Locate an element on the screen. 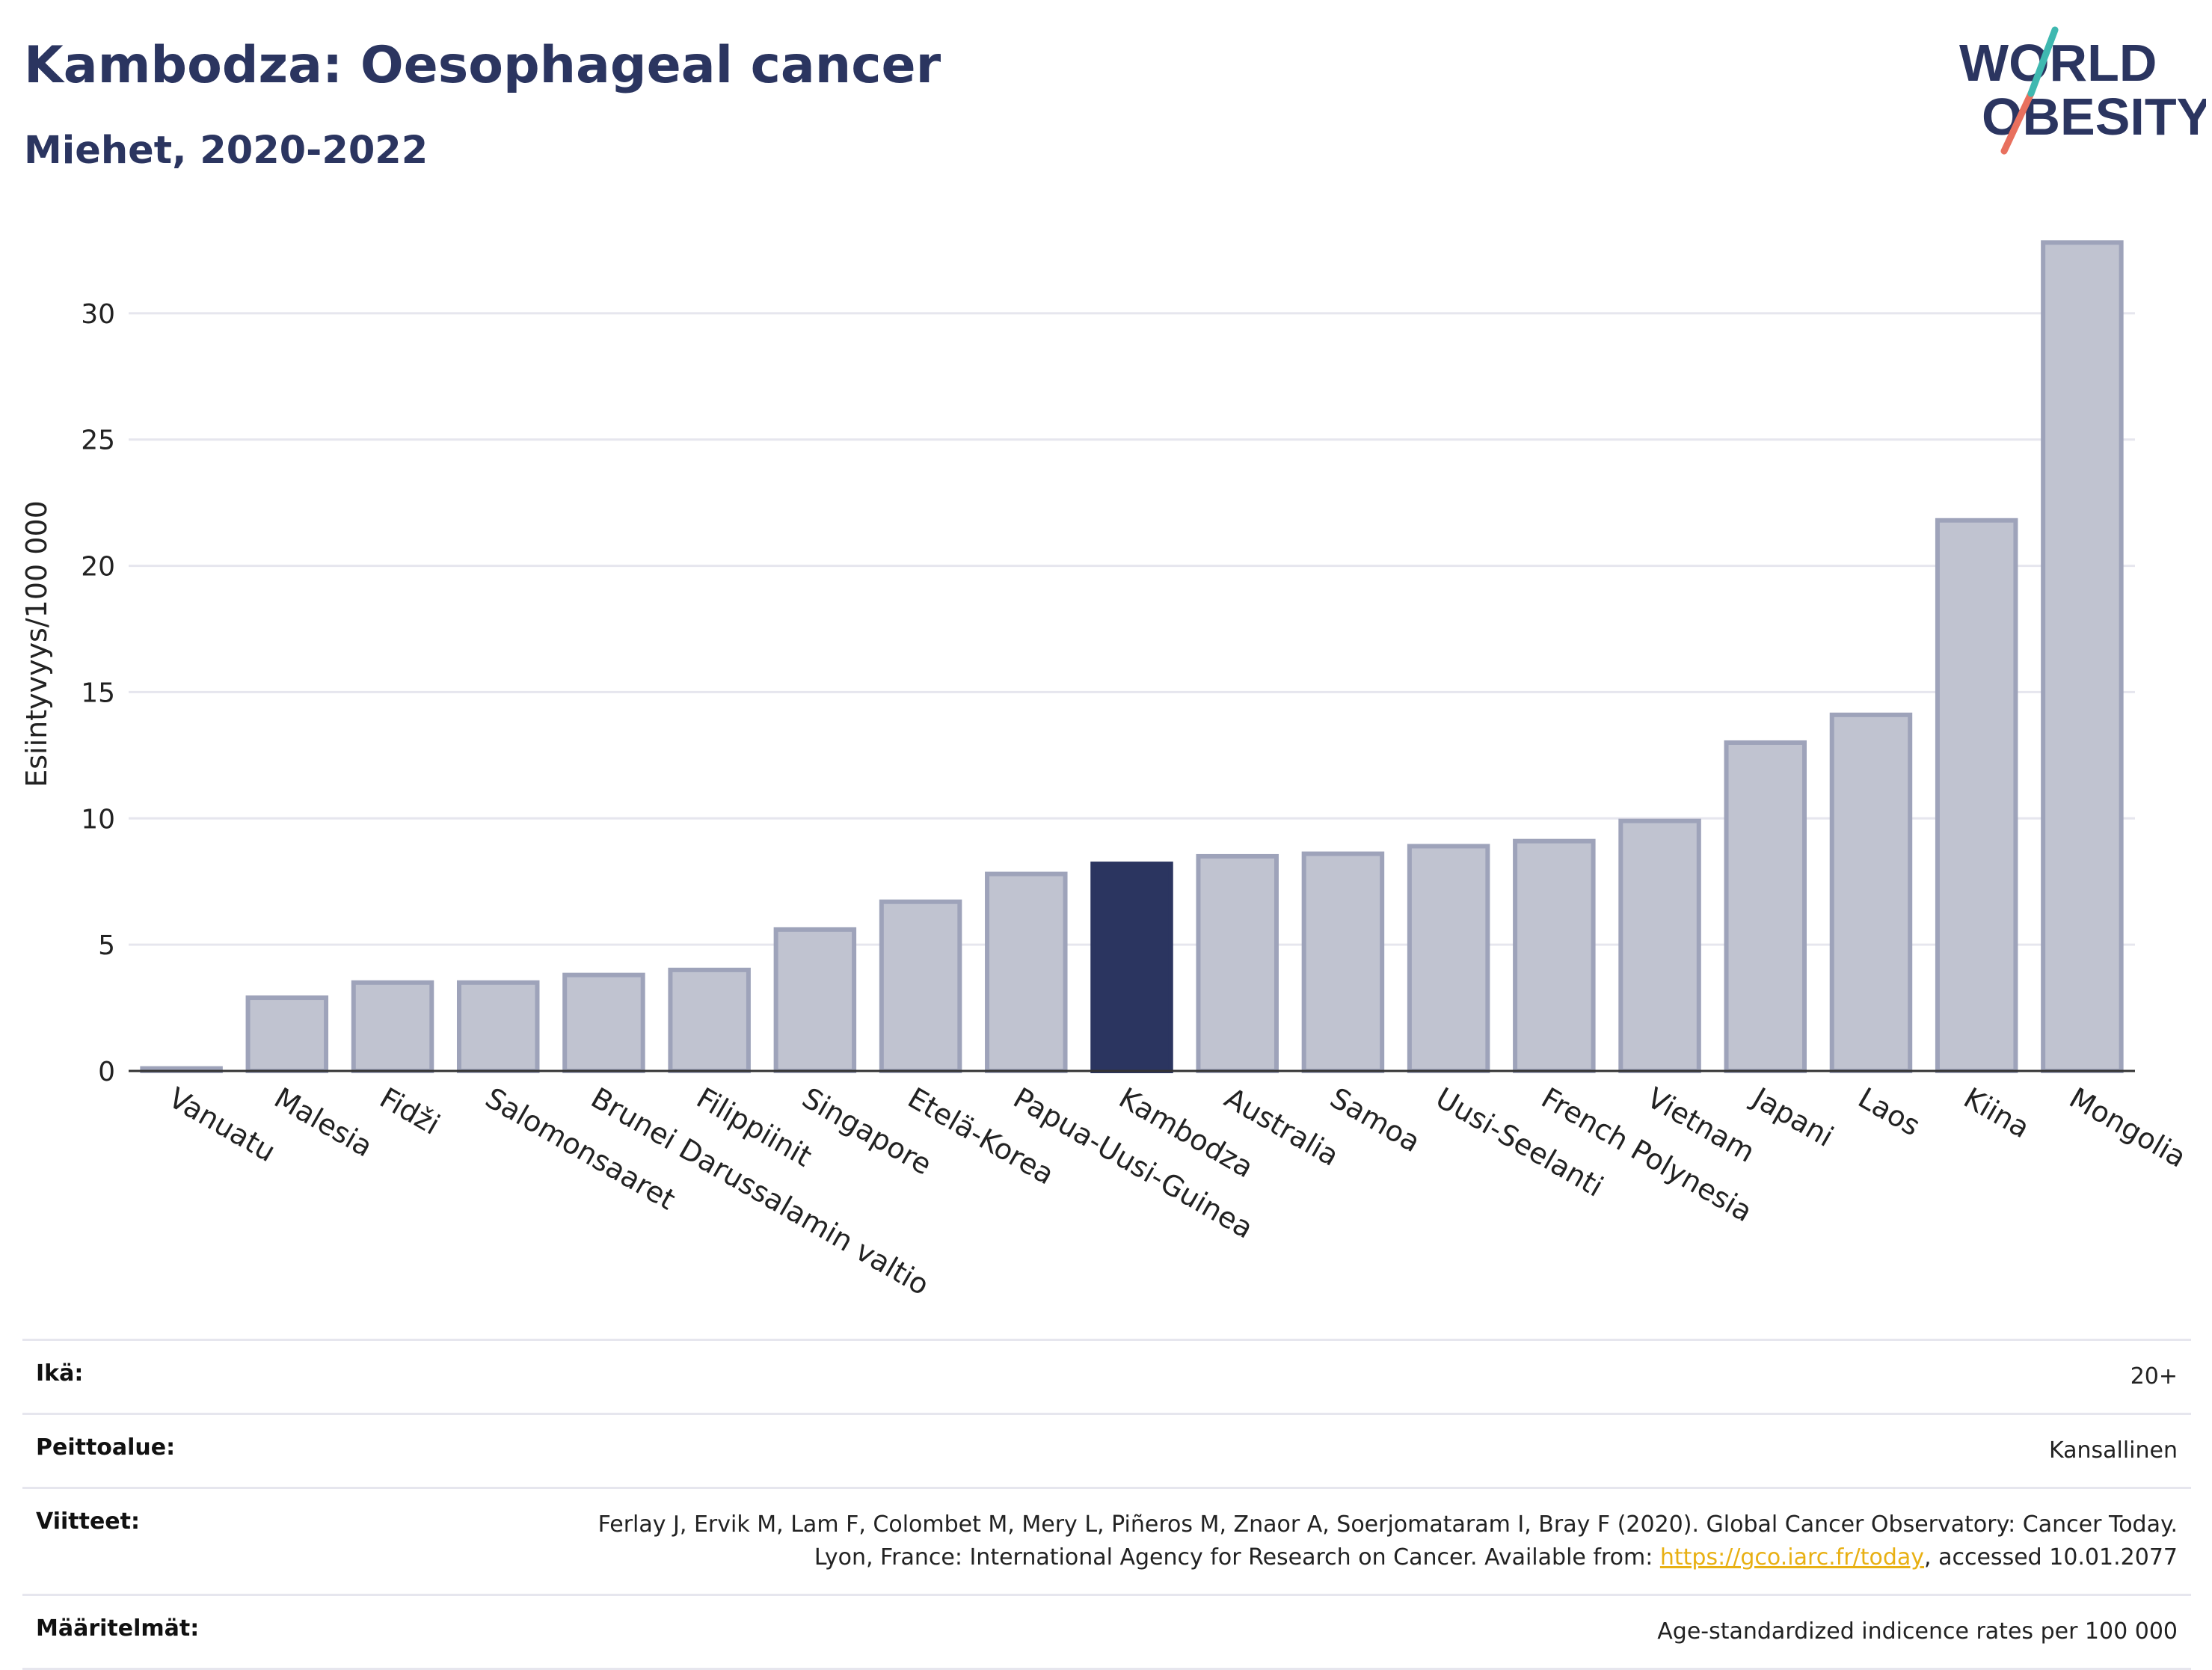 This screenshot has height=1670, width=2212. meta-row-age: Ikä: 20+ is located at coordinates (1106, 1376).